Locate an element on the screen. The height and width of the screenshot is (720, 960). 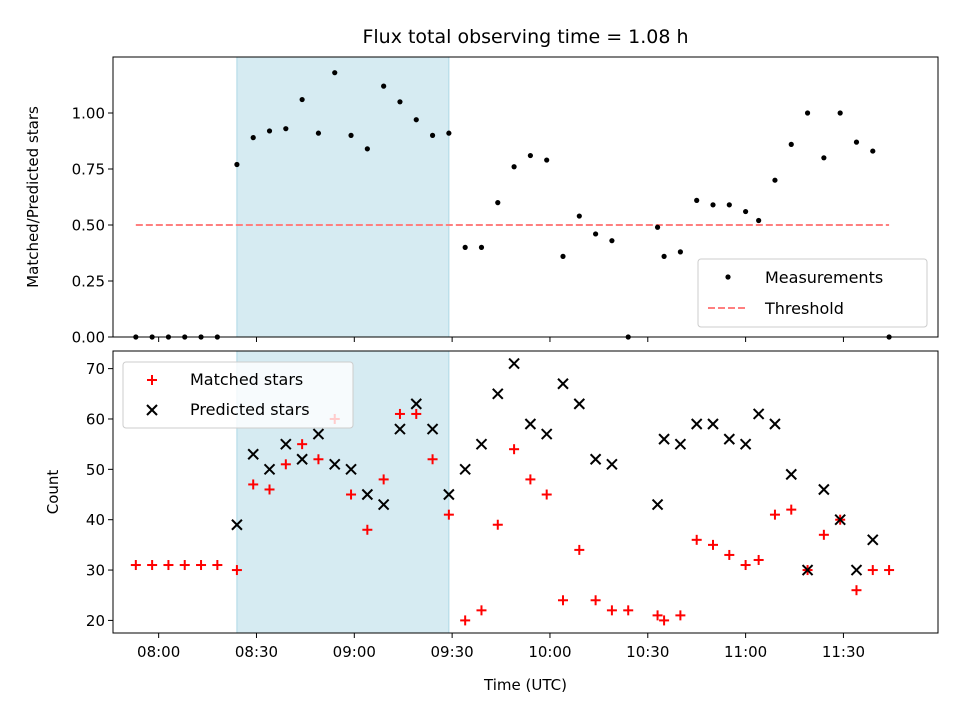
legend-label-predicted-stars: Predicted stars is located at coordinates (250, 409).